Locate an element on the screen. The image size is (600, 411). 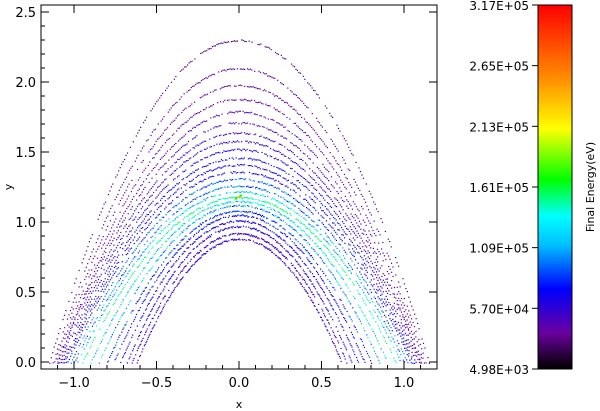
x-tick-label: −1.0 is located at coordinates (74, 383).